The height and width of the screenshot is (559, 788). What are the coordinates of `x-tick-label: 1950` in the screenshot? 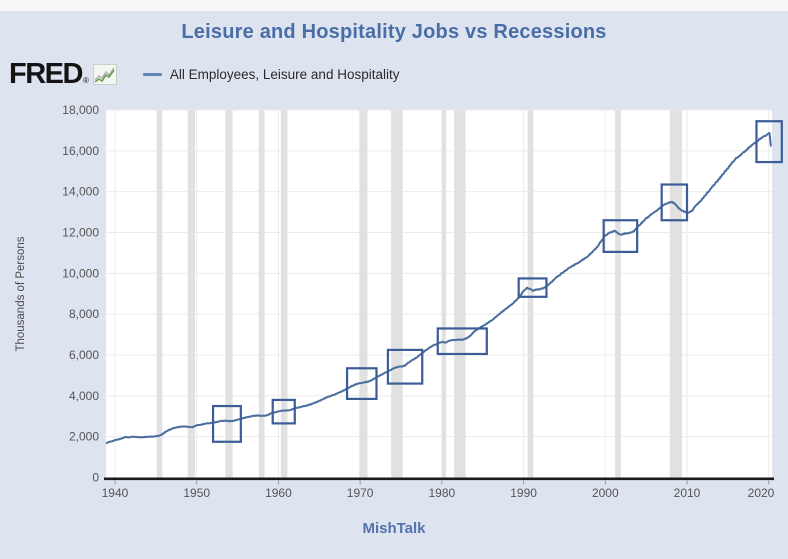 It's located at (196, 493).